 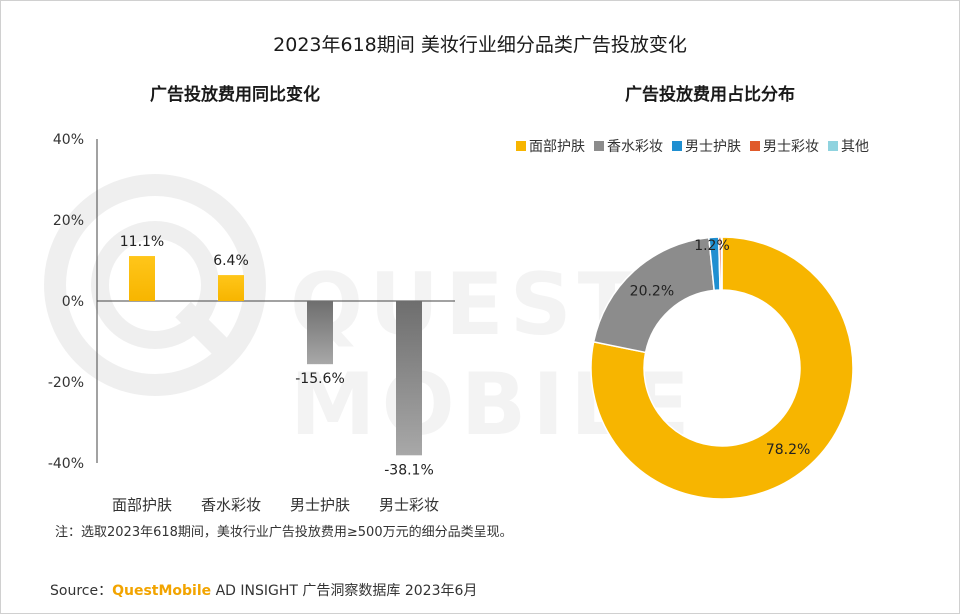 I want to click on legend-item: 男士护肤, so click(x=706, y=146).